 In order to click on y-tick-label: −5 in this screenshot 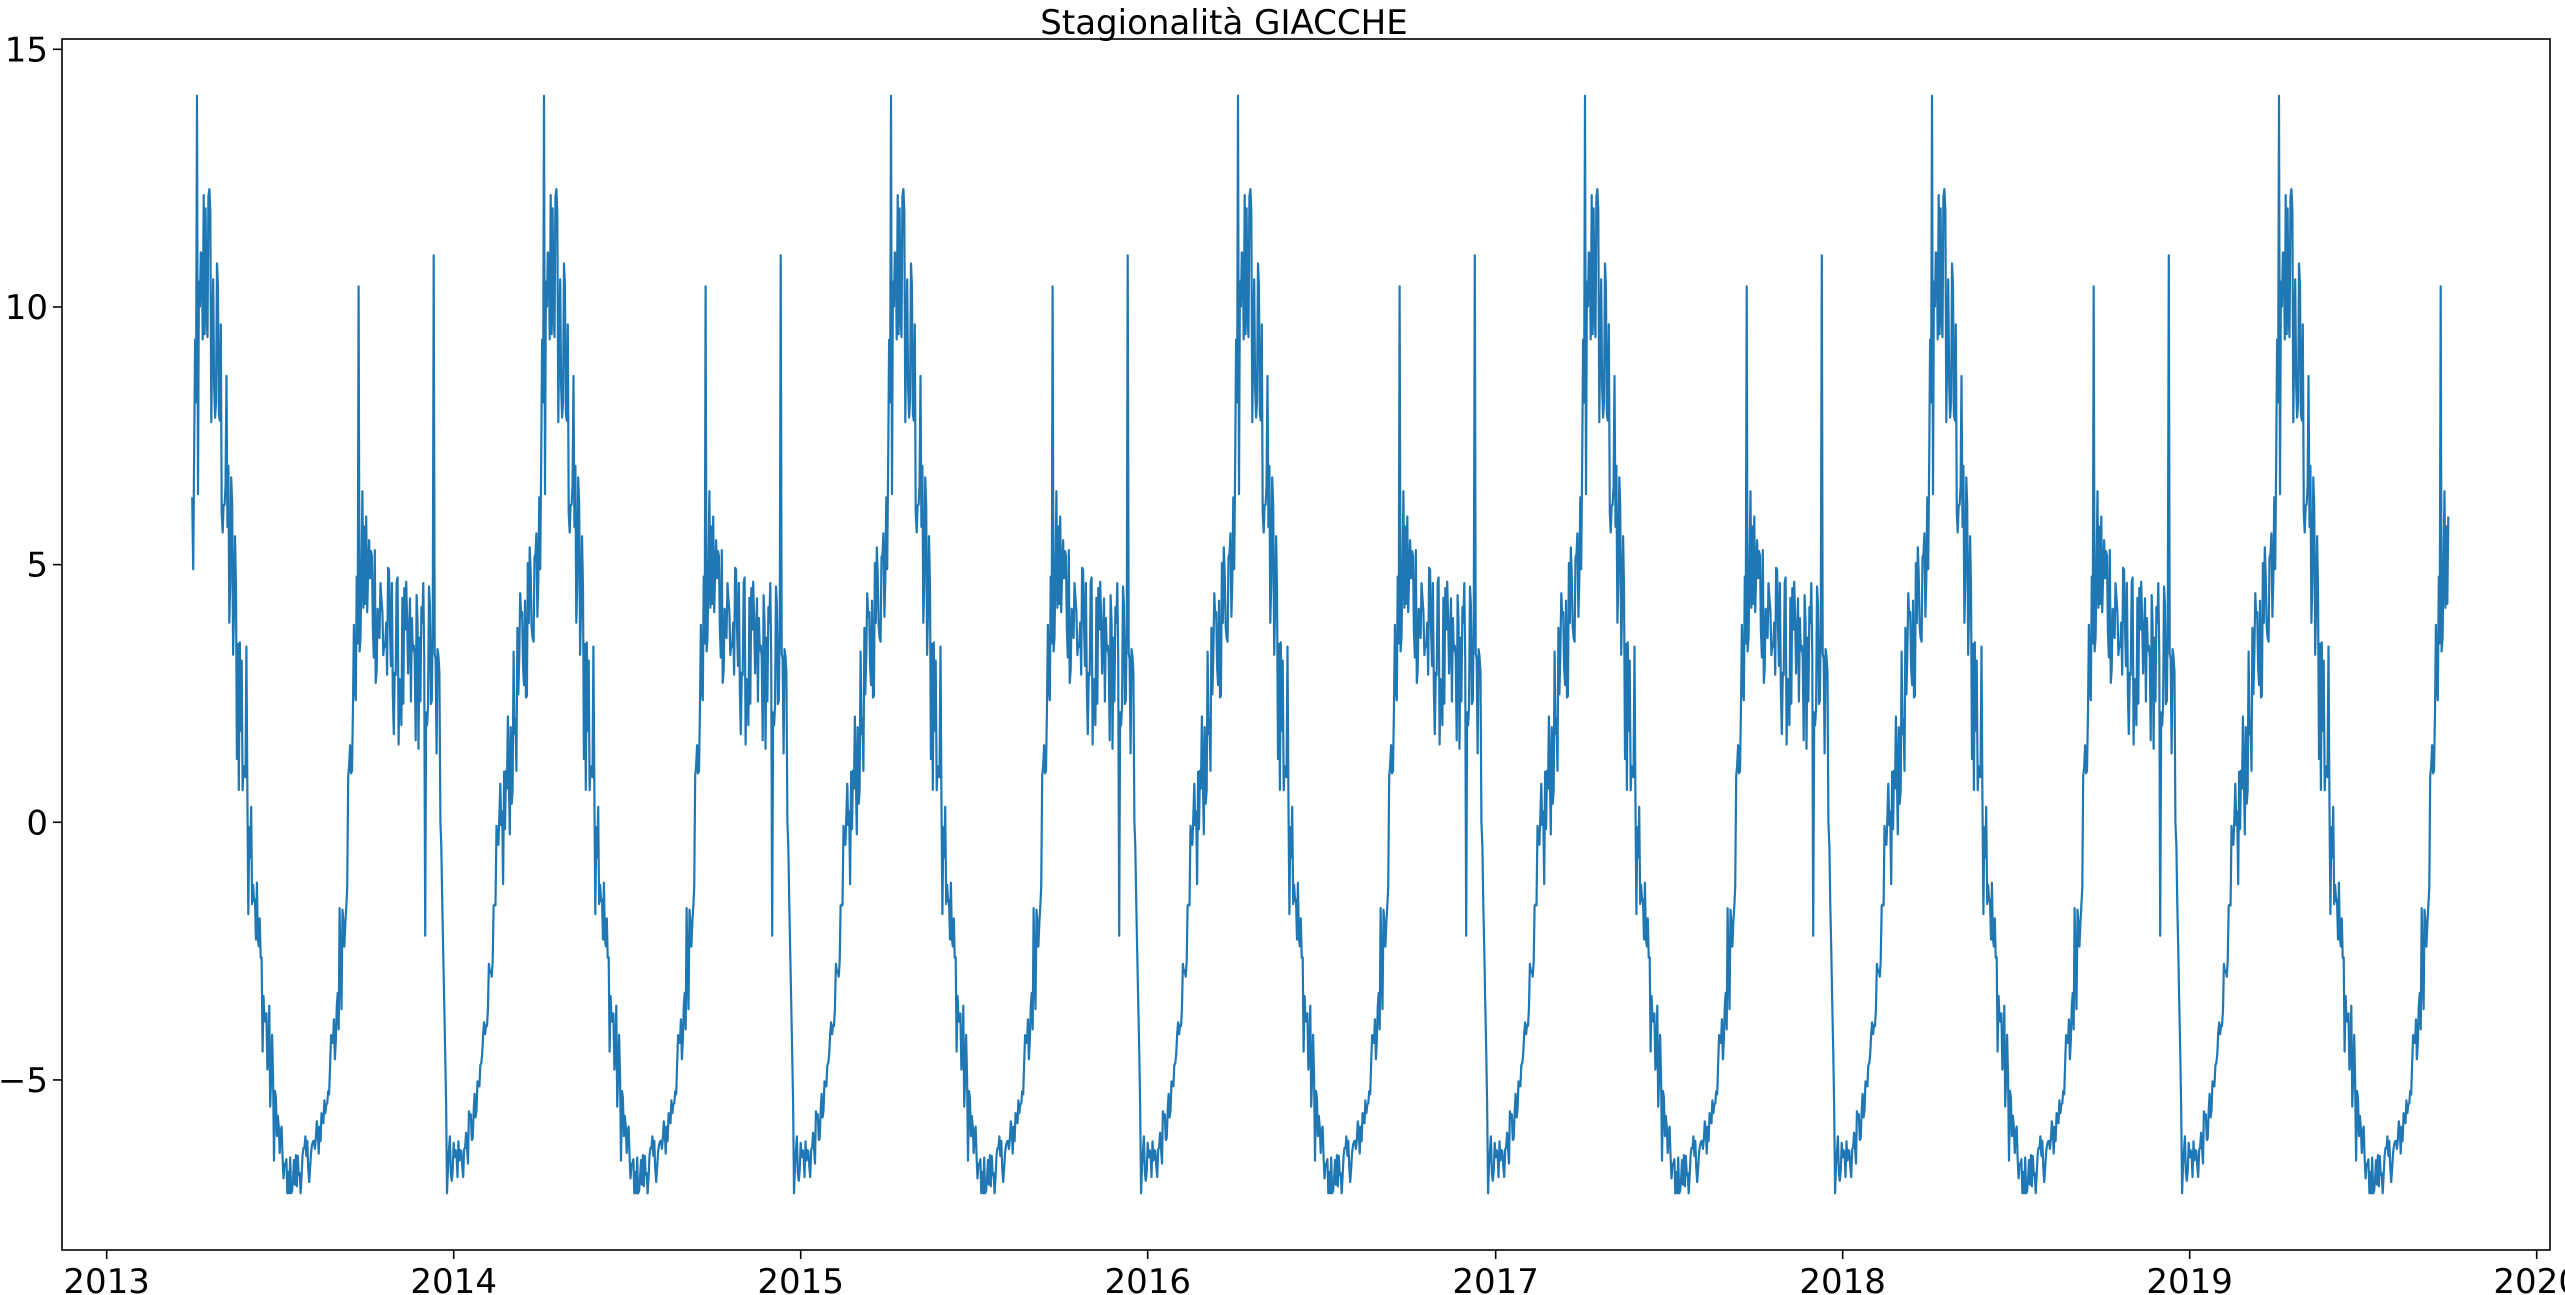, I will do `click(24, 1081)`.